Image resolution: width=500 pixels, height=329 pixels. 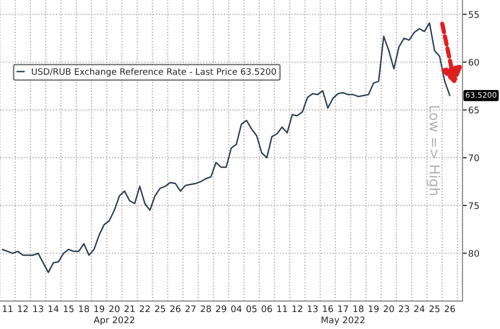 I want to click on y-tick-label: 55, so click(x=473, y=14).